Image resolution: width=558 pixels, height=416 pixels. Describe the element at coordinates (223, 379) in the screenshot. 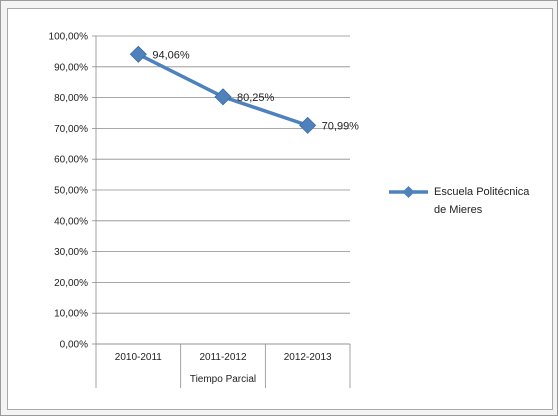

I see `x-axis-group-label: Tiempo Parcial` at that location.